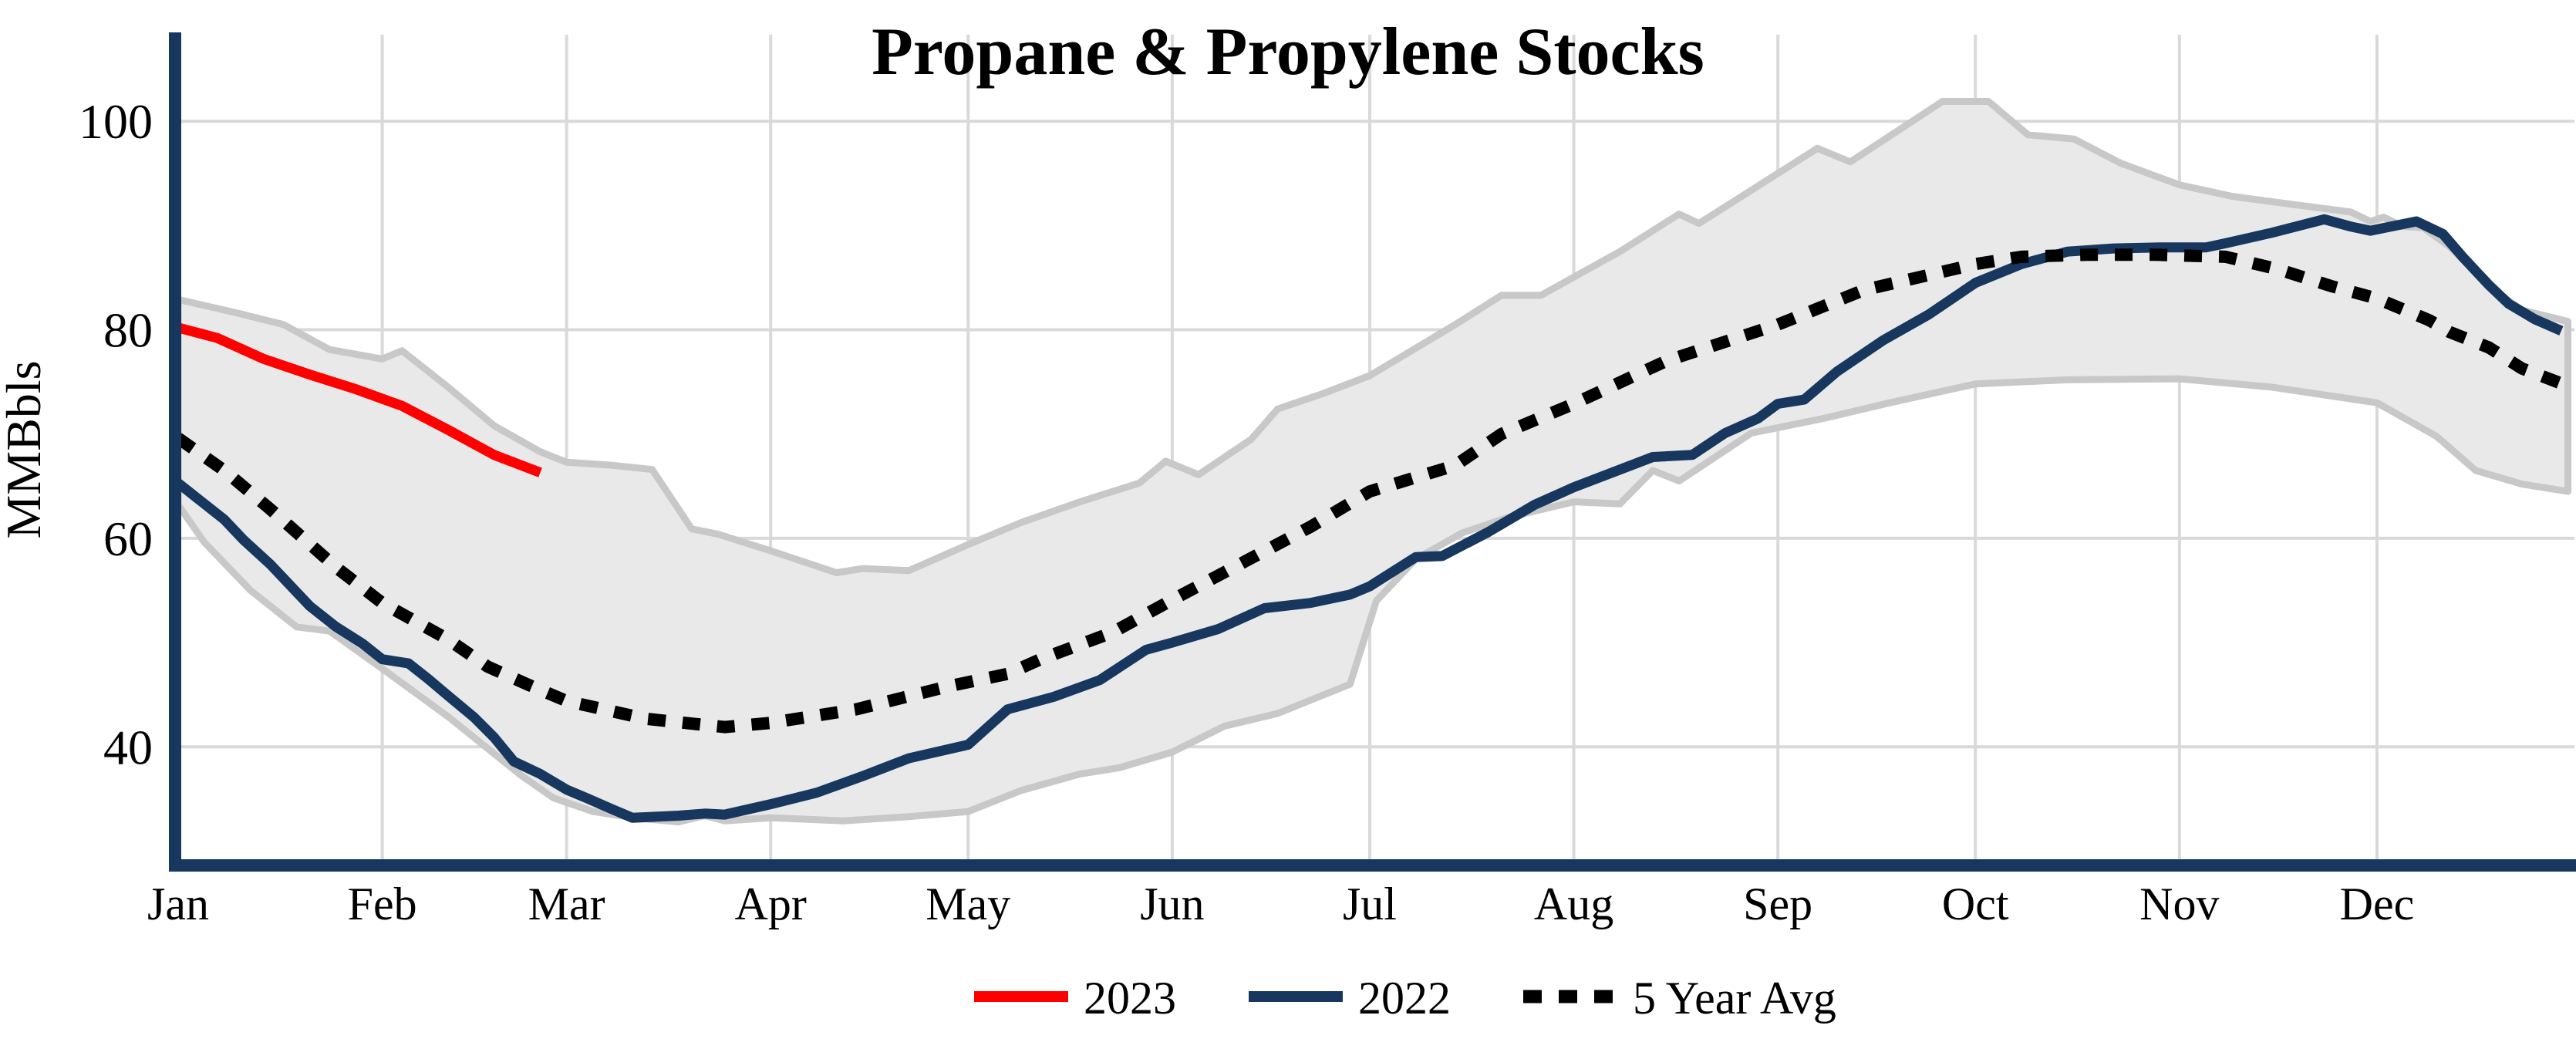  Describe the element at coordinates (1288, 52) in the screenshot. I see `chart-title: Propane & Propylene Stocks` at that location.